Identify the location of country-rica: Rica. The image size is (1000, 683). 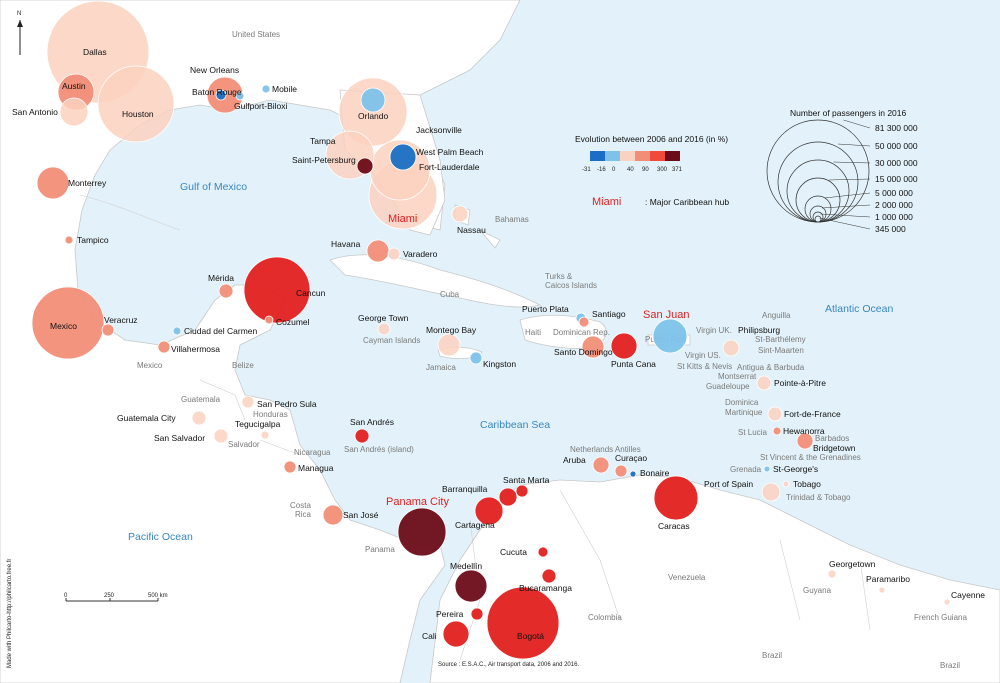
(303, 514).